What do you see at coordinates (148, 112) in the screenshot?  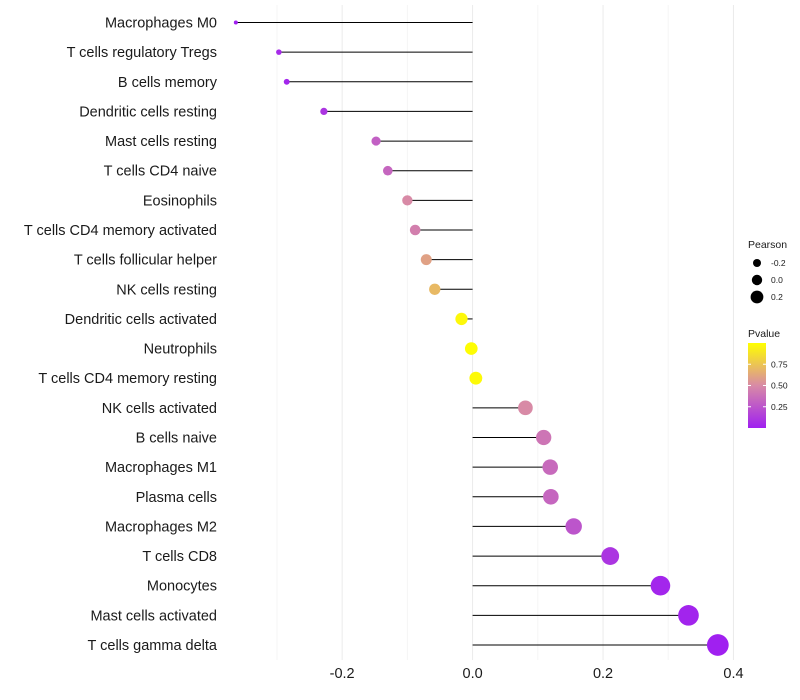 I see `y-axis-label: Dendritic cells resting` at bounding box center [148, 112].